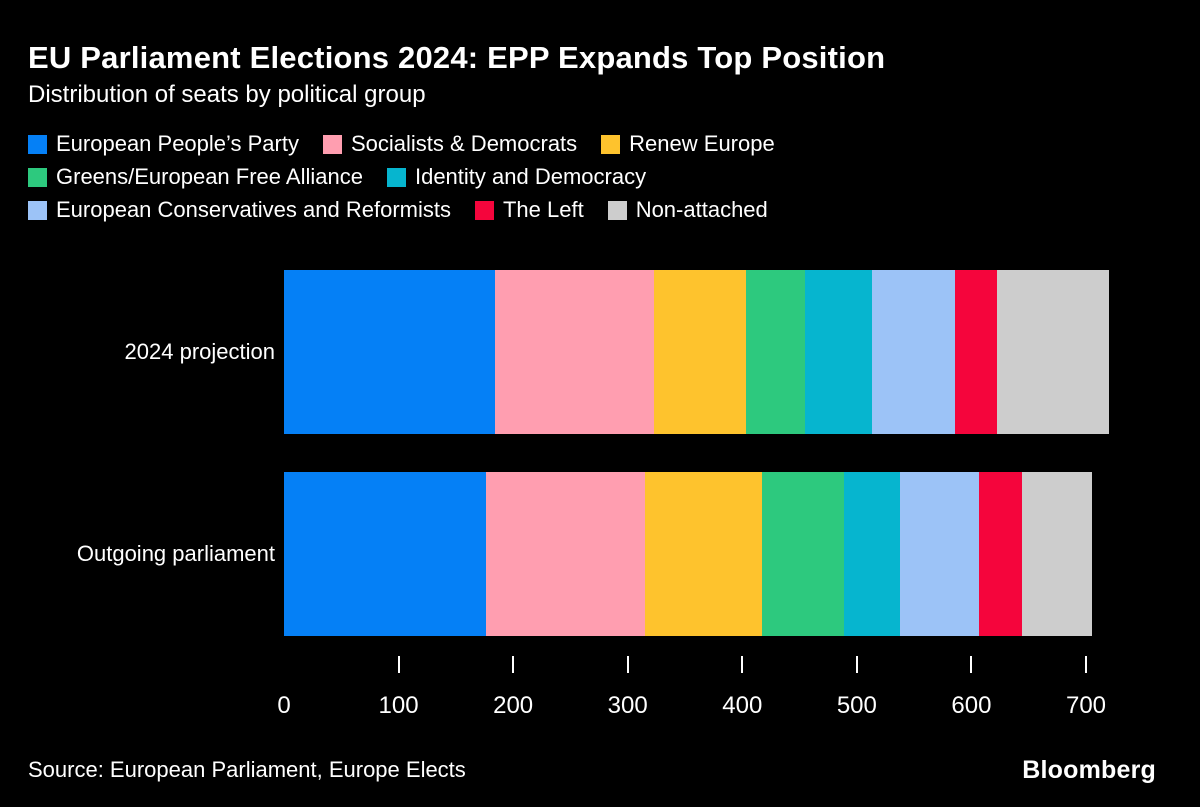 The height and width of the screenshot is (807, 1200). What do you see at coordinates (543, 209) in the screenshot?
I see `legend-label: The Left` at bounding box center [543, 209].